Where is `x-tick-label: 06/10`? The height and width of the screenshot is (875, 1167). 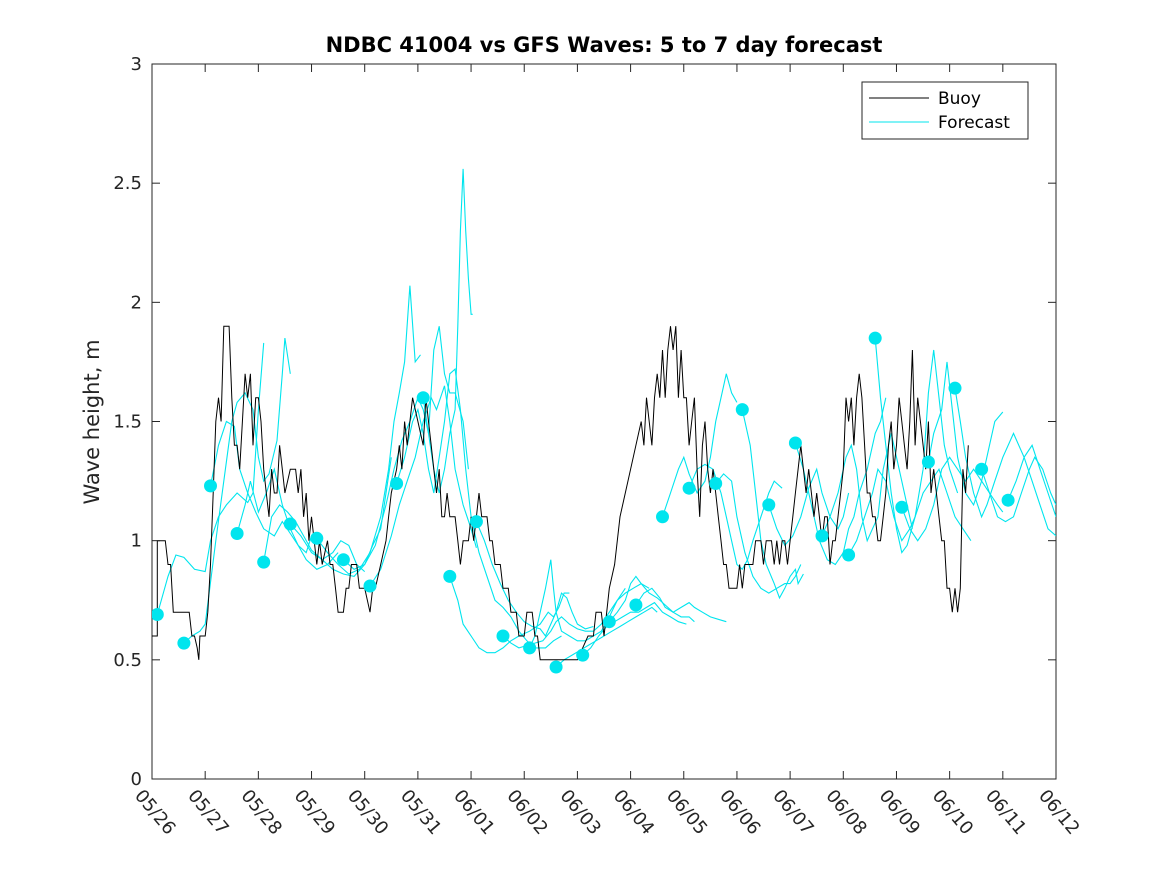
x-tick-label: 06/10 is located at coordinates (952, 812).